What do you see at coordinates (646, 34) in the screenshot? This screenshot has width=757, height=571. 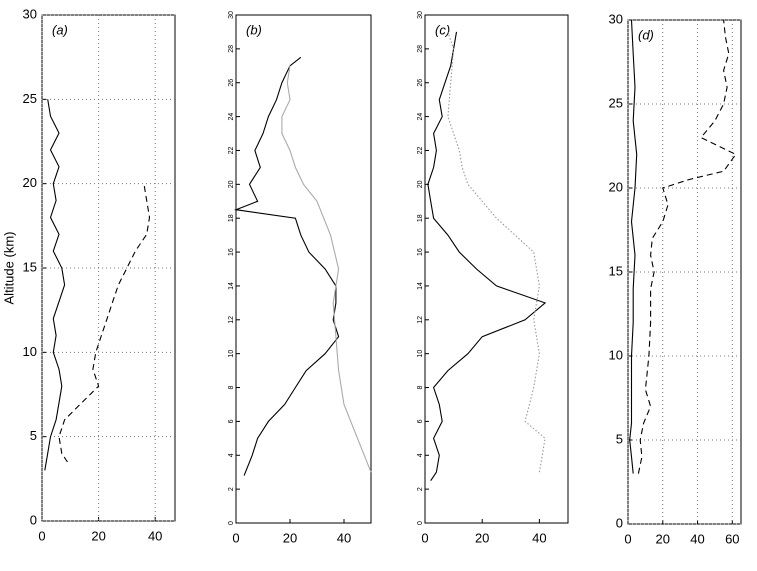 I see `panel-title: (d)` at bounding box center [646, 34].